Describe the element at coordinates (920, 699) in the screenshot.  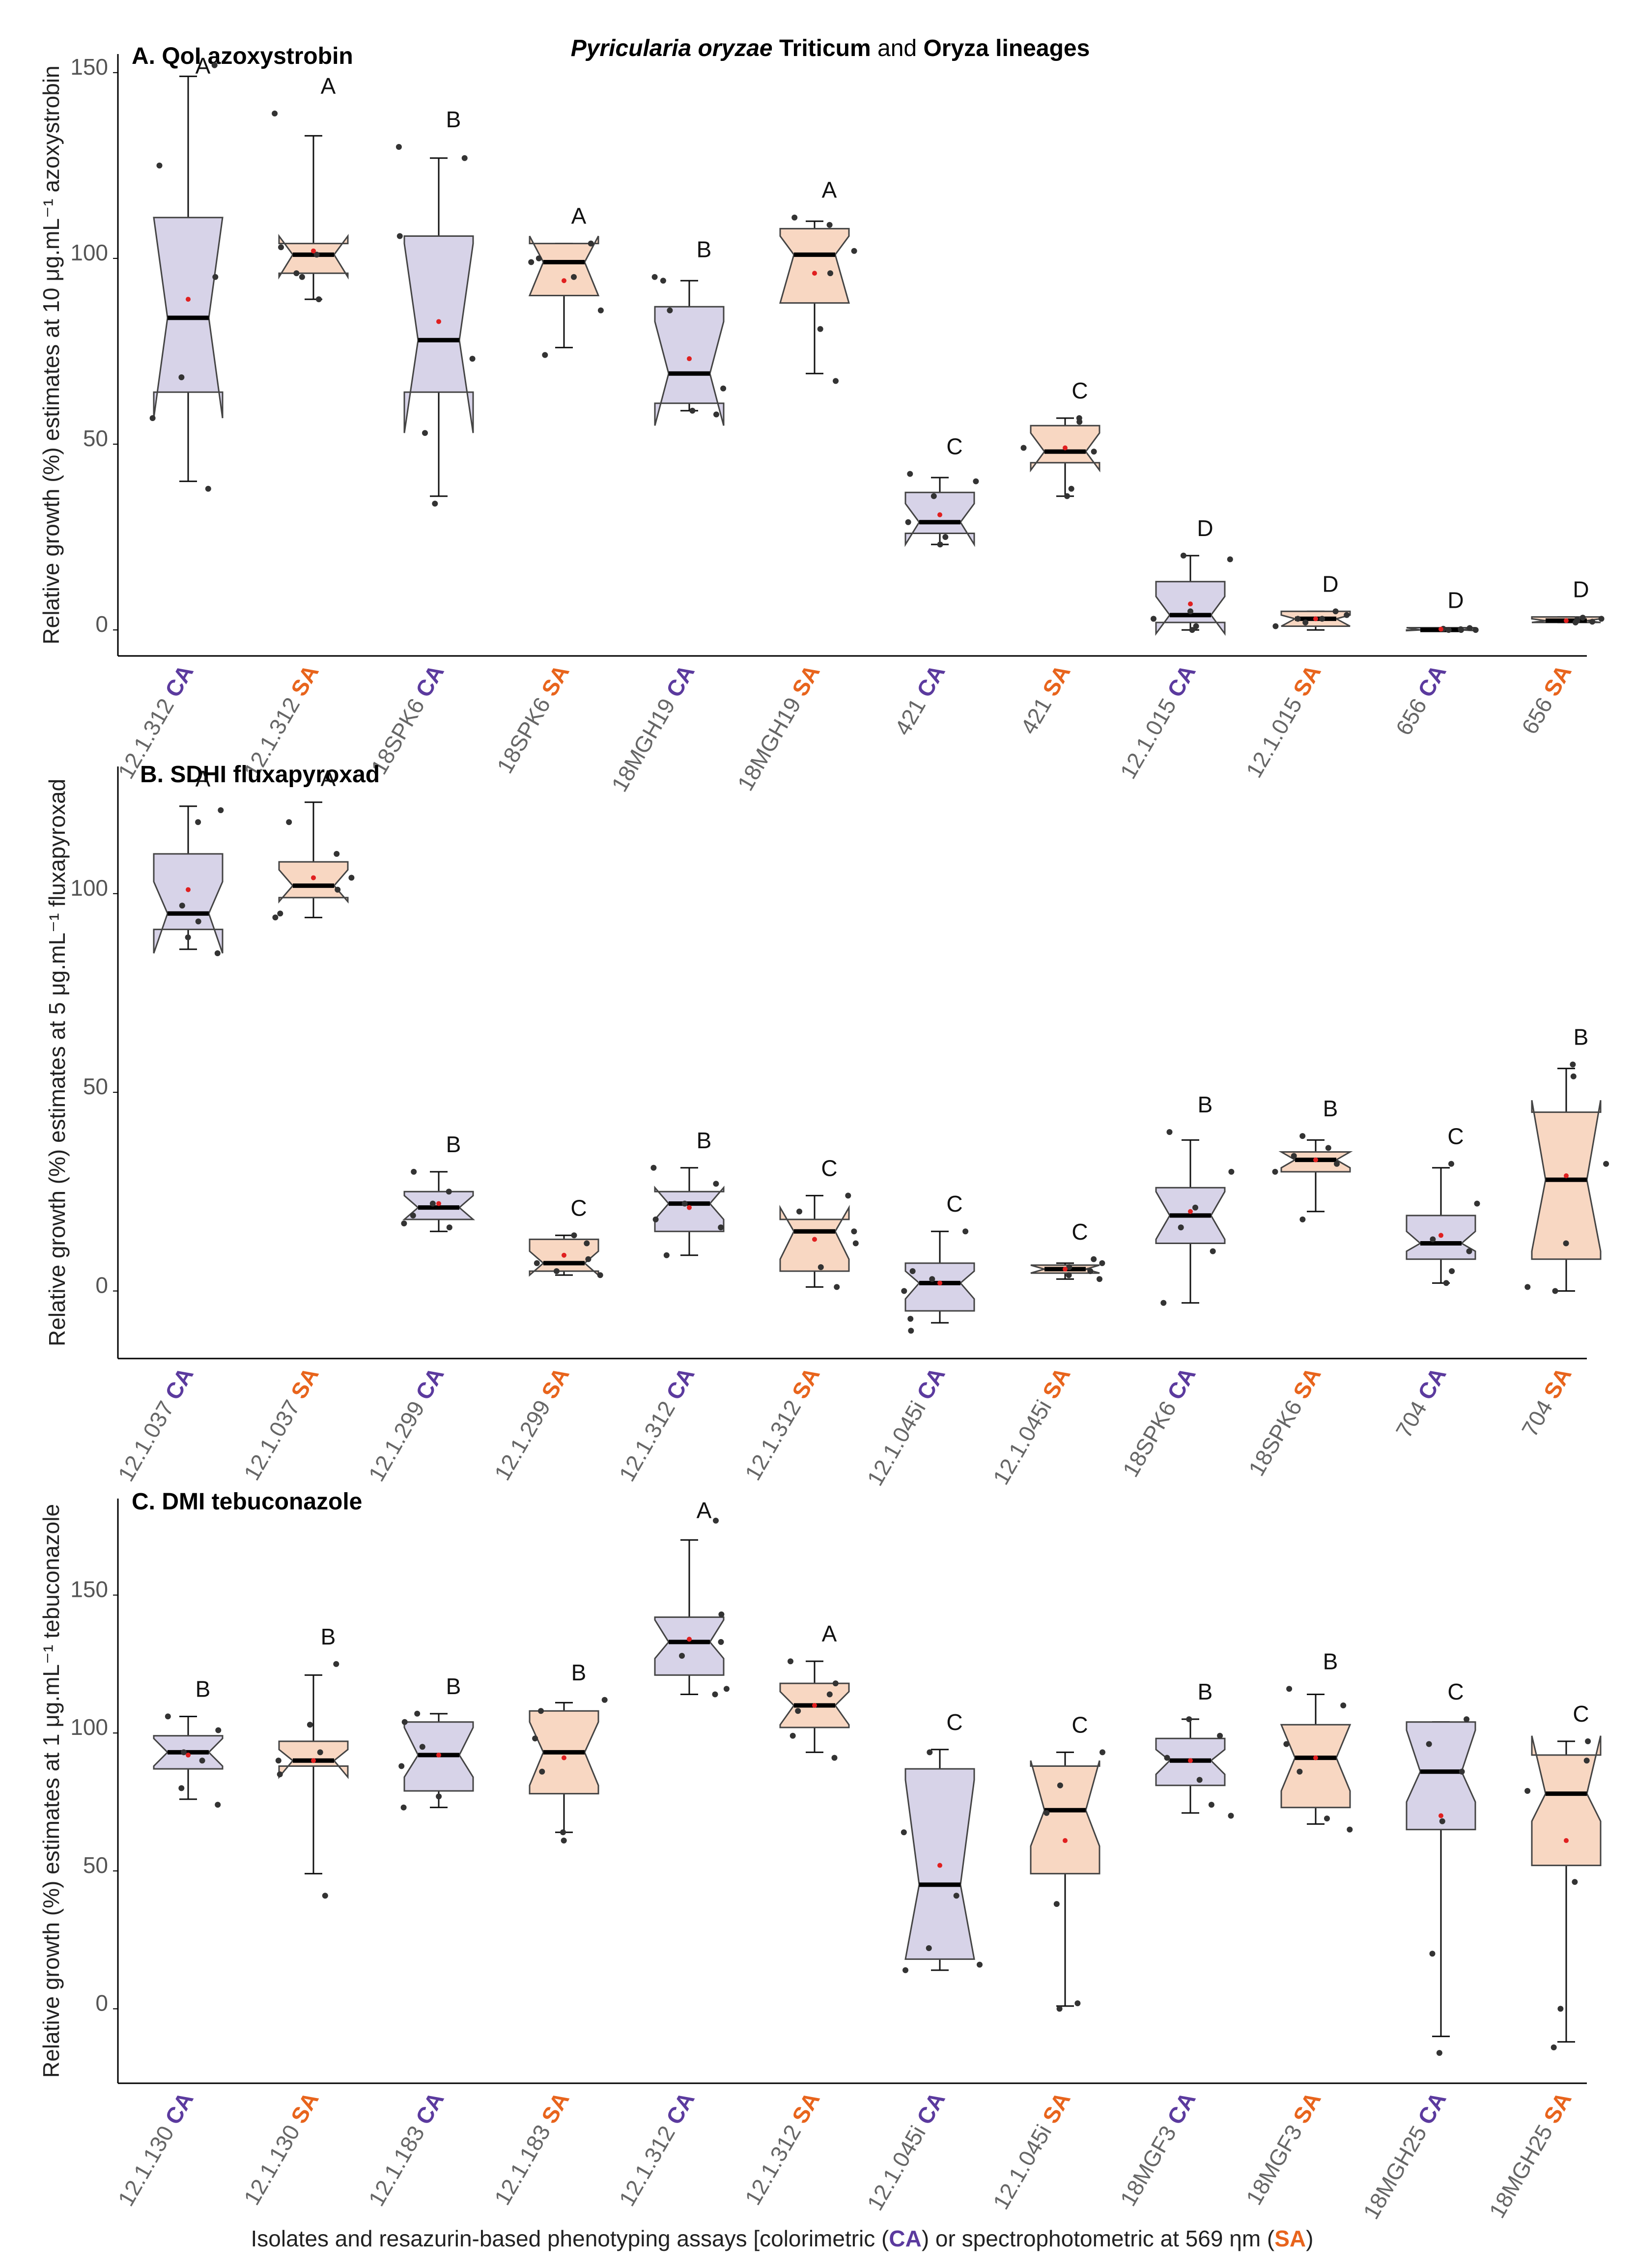
I see `x-tick-label: 421 CA` at that location.